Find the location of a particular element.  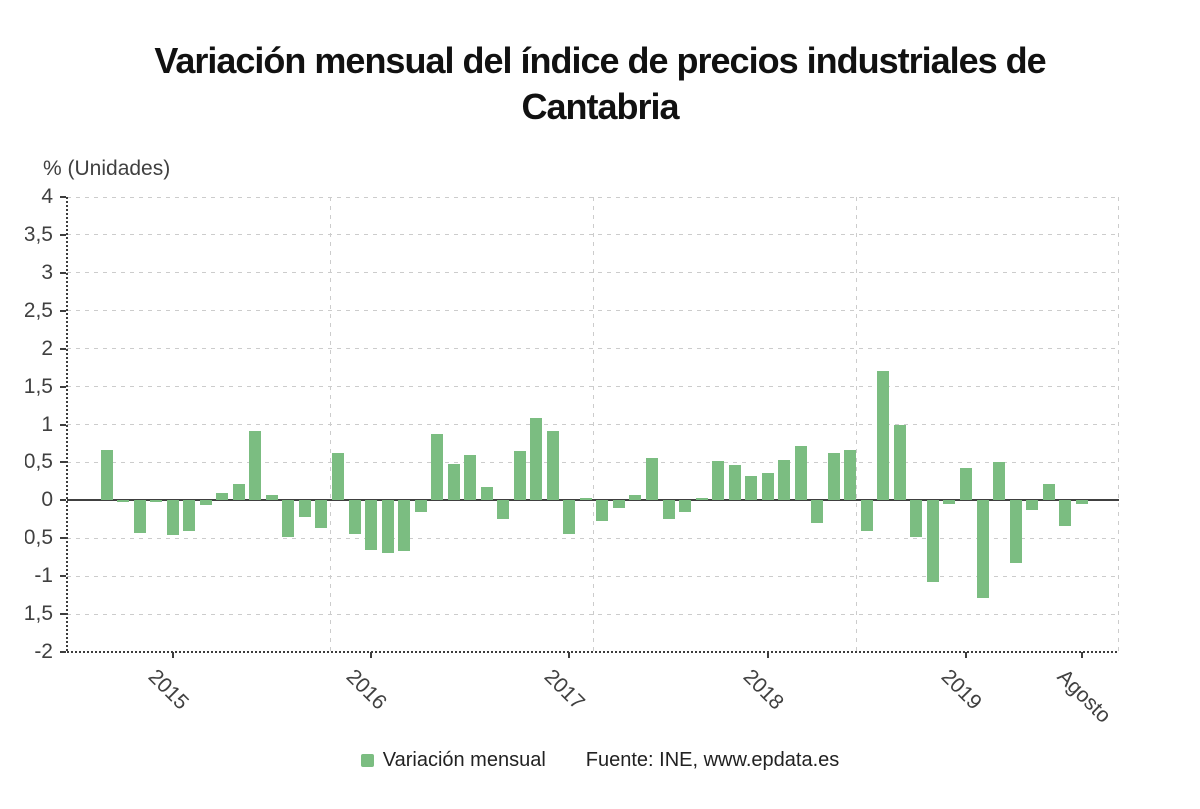

x-axis-label-2015: 2015 is located at coordinates (168, 690).